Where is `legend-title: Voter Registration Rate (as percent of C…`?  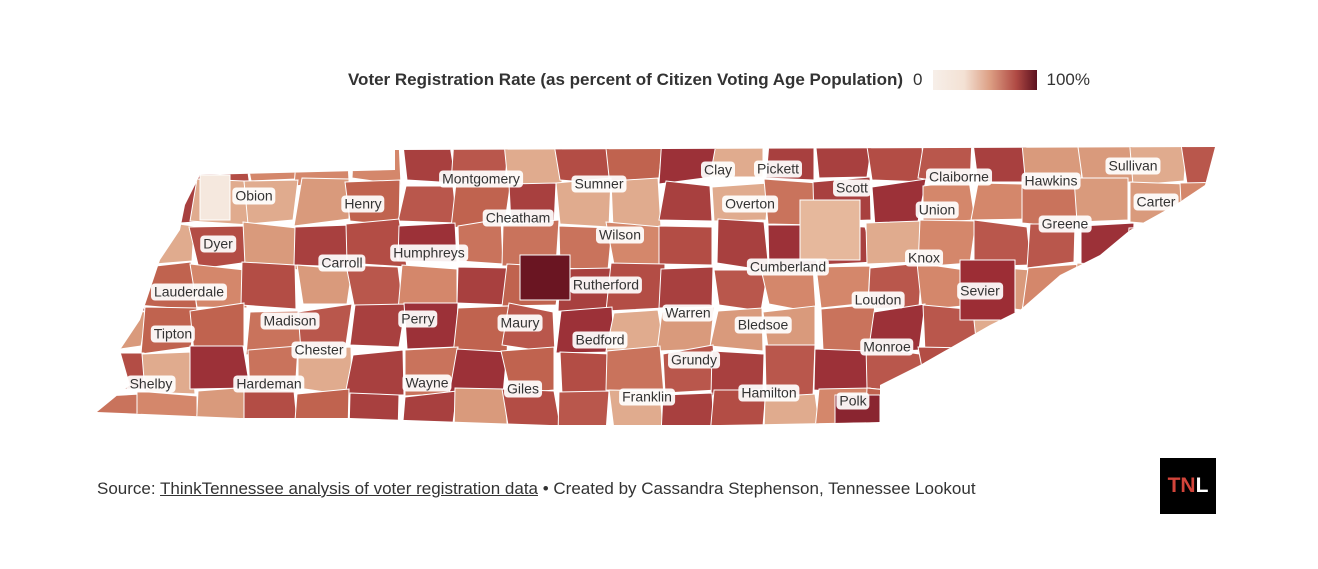 legend-title: Voter Registration Rate (as percent of C… is located at coordinates (625, 79).